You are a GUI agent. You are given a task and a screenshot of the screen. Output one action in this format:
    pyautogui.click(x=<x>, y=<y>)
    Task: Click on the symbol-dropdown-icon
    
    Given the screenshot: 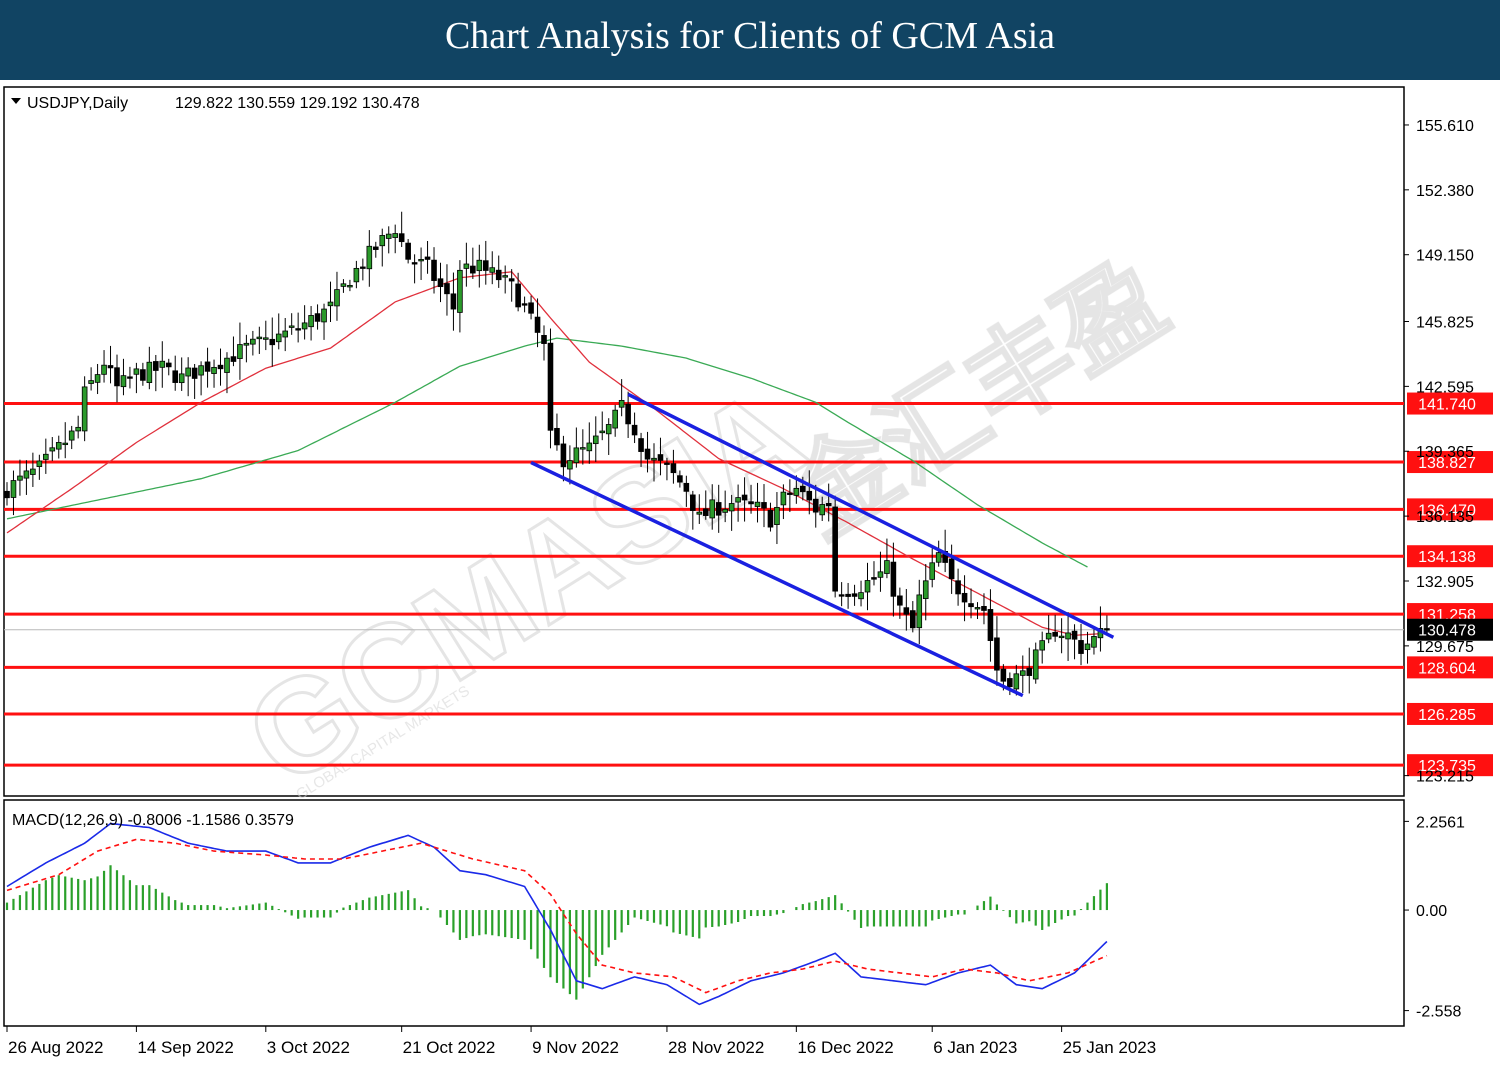 What is the action you would take?
    pyautogui.click(x=16, y=101)
    